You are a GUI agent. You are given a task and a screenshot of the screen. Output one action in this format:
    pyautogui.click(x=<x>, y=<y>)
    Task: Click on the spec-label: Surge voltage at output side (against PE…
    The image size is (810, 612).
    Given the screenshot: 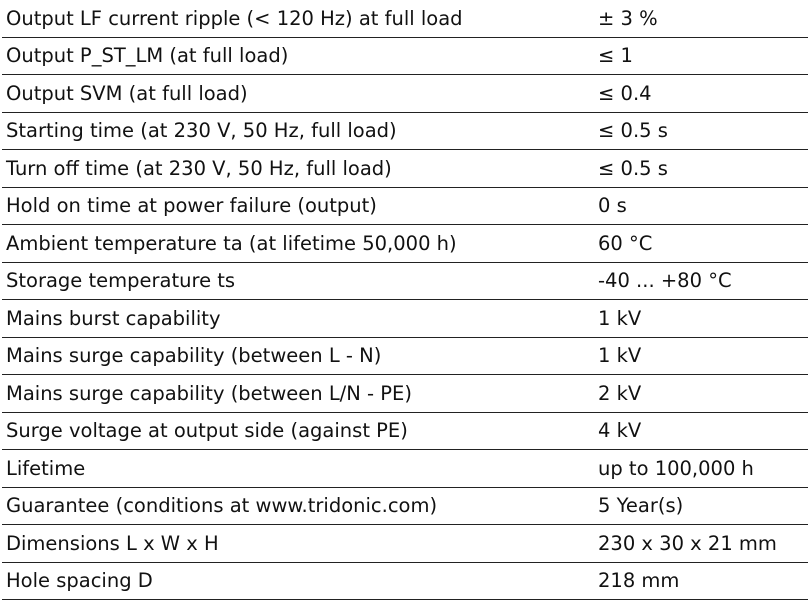 What is the action you would take?
    pyautogui.click(x=298, y=431)
    